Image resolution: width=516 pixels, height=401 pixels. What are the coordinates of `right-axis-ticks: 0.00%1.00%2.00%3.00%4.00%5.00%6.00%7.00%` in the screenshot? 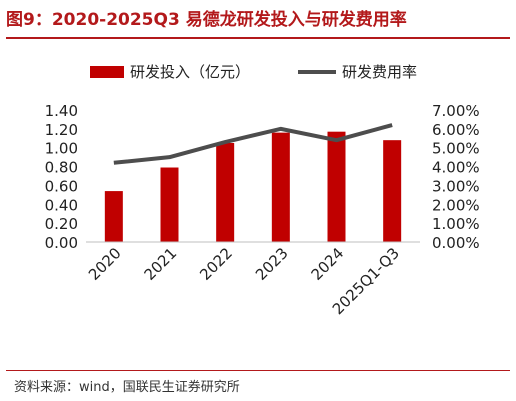 It's located at (456, 177).